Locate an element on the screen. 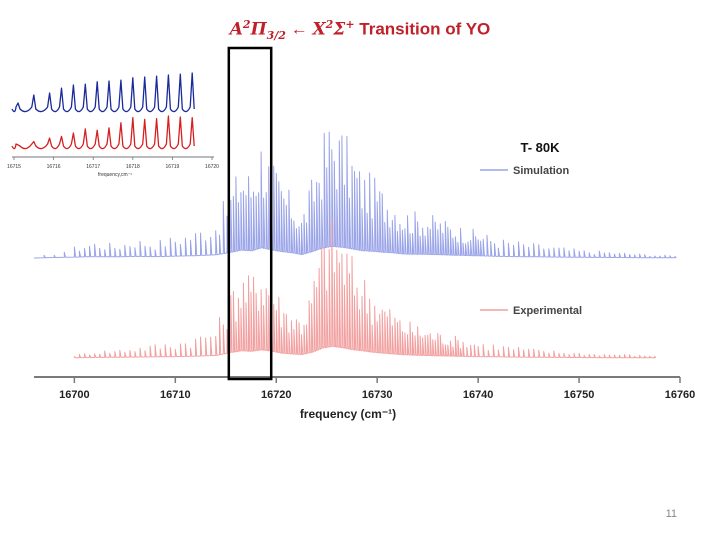 The width and height of the screenshot is (720, 540). inset-series-group is located at coordinates (103, 111).